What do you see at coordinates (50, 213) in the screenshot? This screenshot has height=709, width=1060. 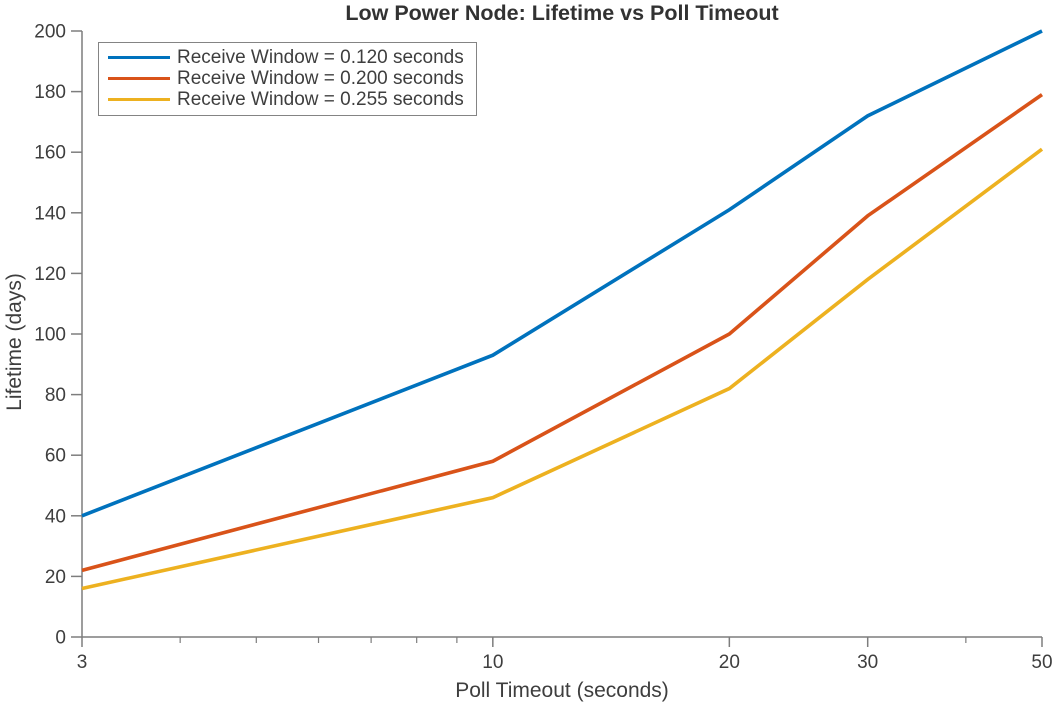 I see `y-tick-label: 140` at bounding box center [50, 213].